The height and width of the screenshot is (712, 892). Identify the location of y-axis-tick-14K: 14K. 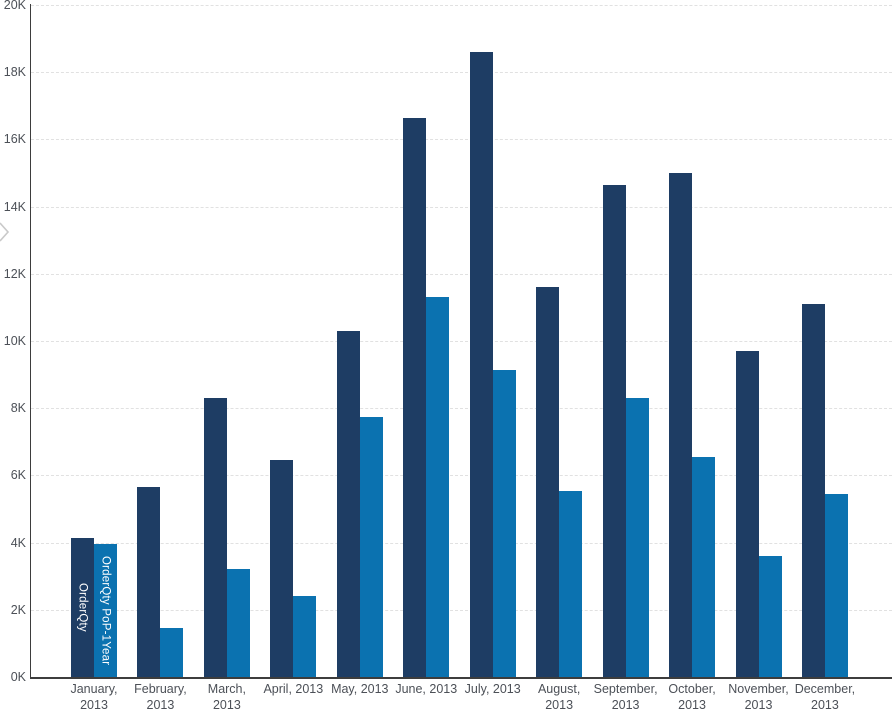
(14, 206).